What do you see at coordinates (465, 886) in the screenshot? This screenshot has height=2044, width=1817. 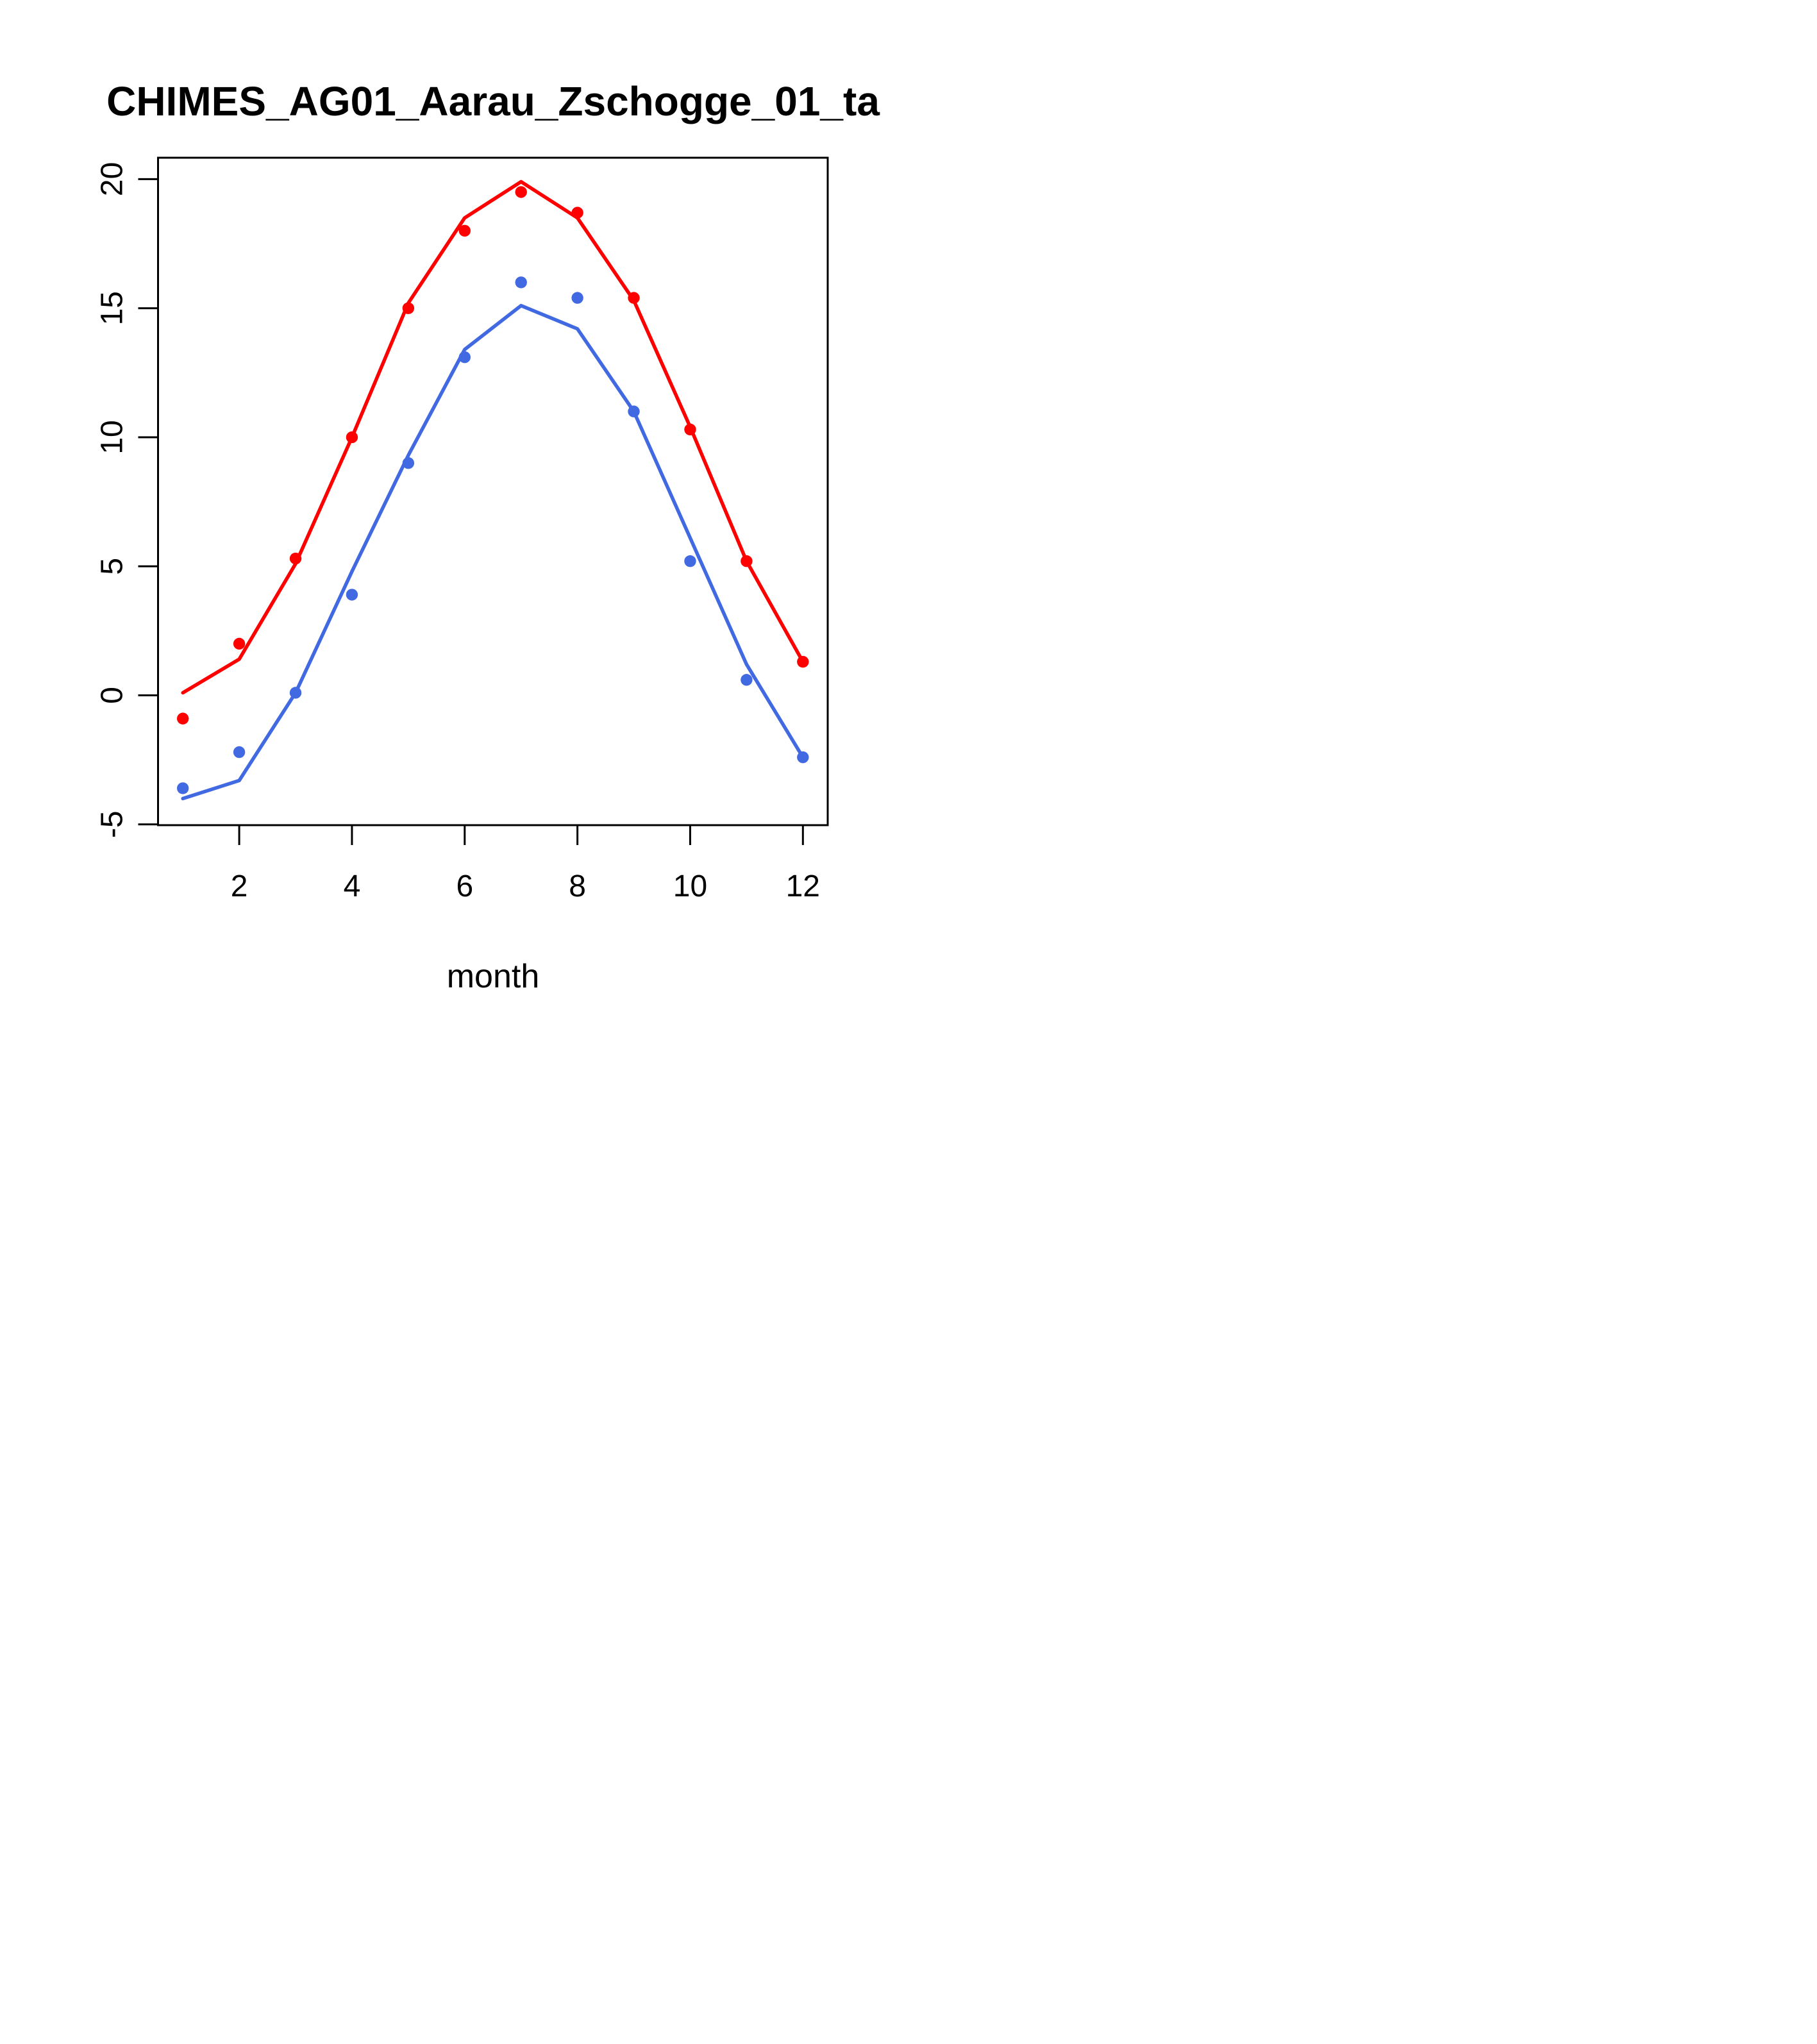 I see `x-tick-label: 6` at bounding box center [465, 886].